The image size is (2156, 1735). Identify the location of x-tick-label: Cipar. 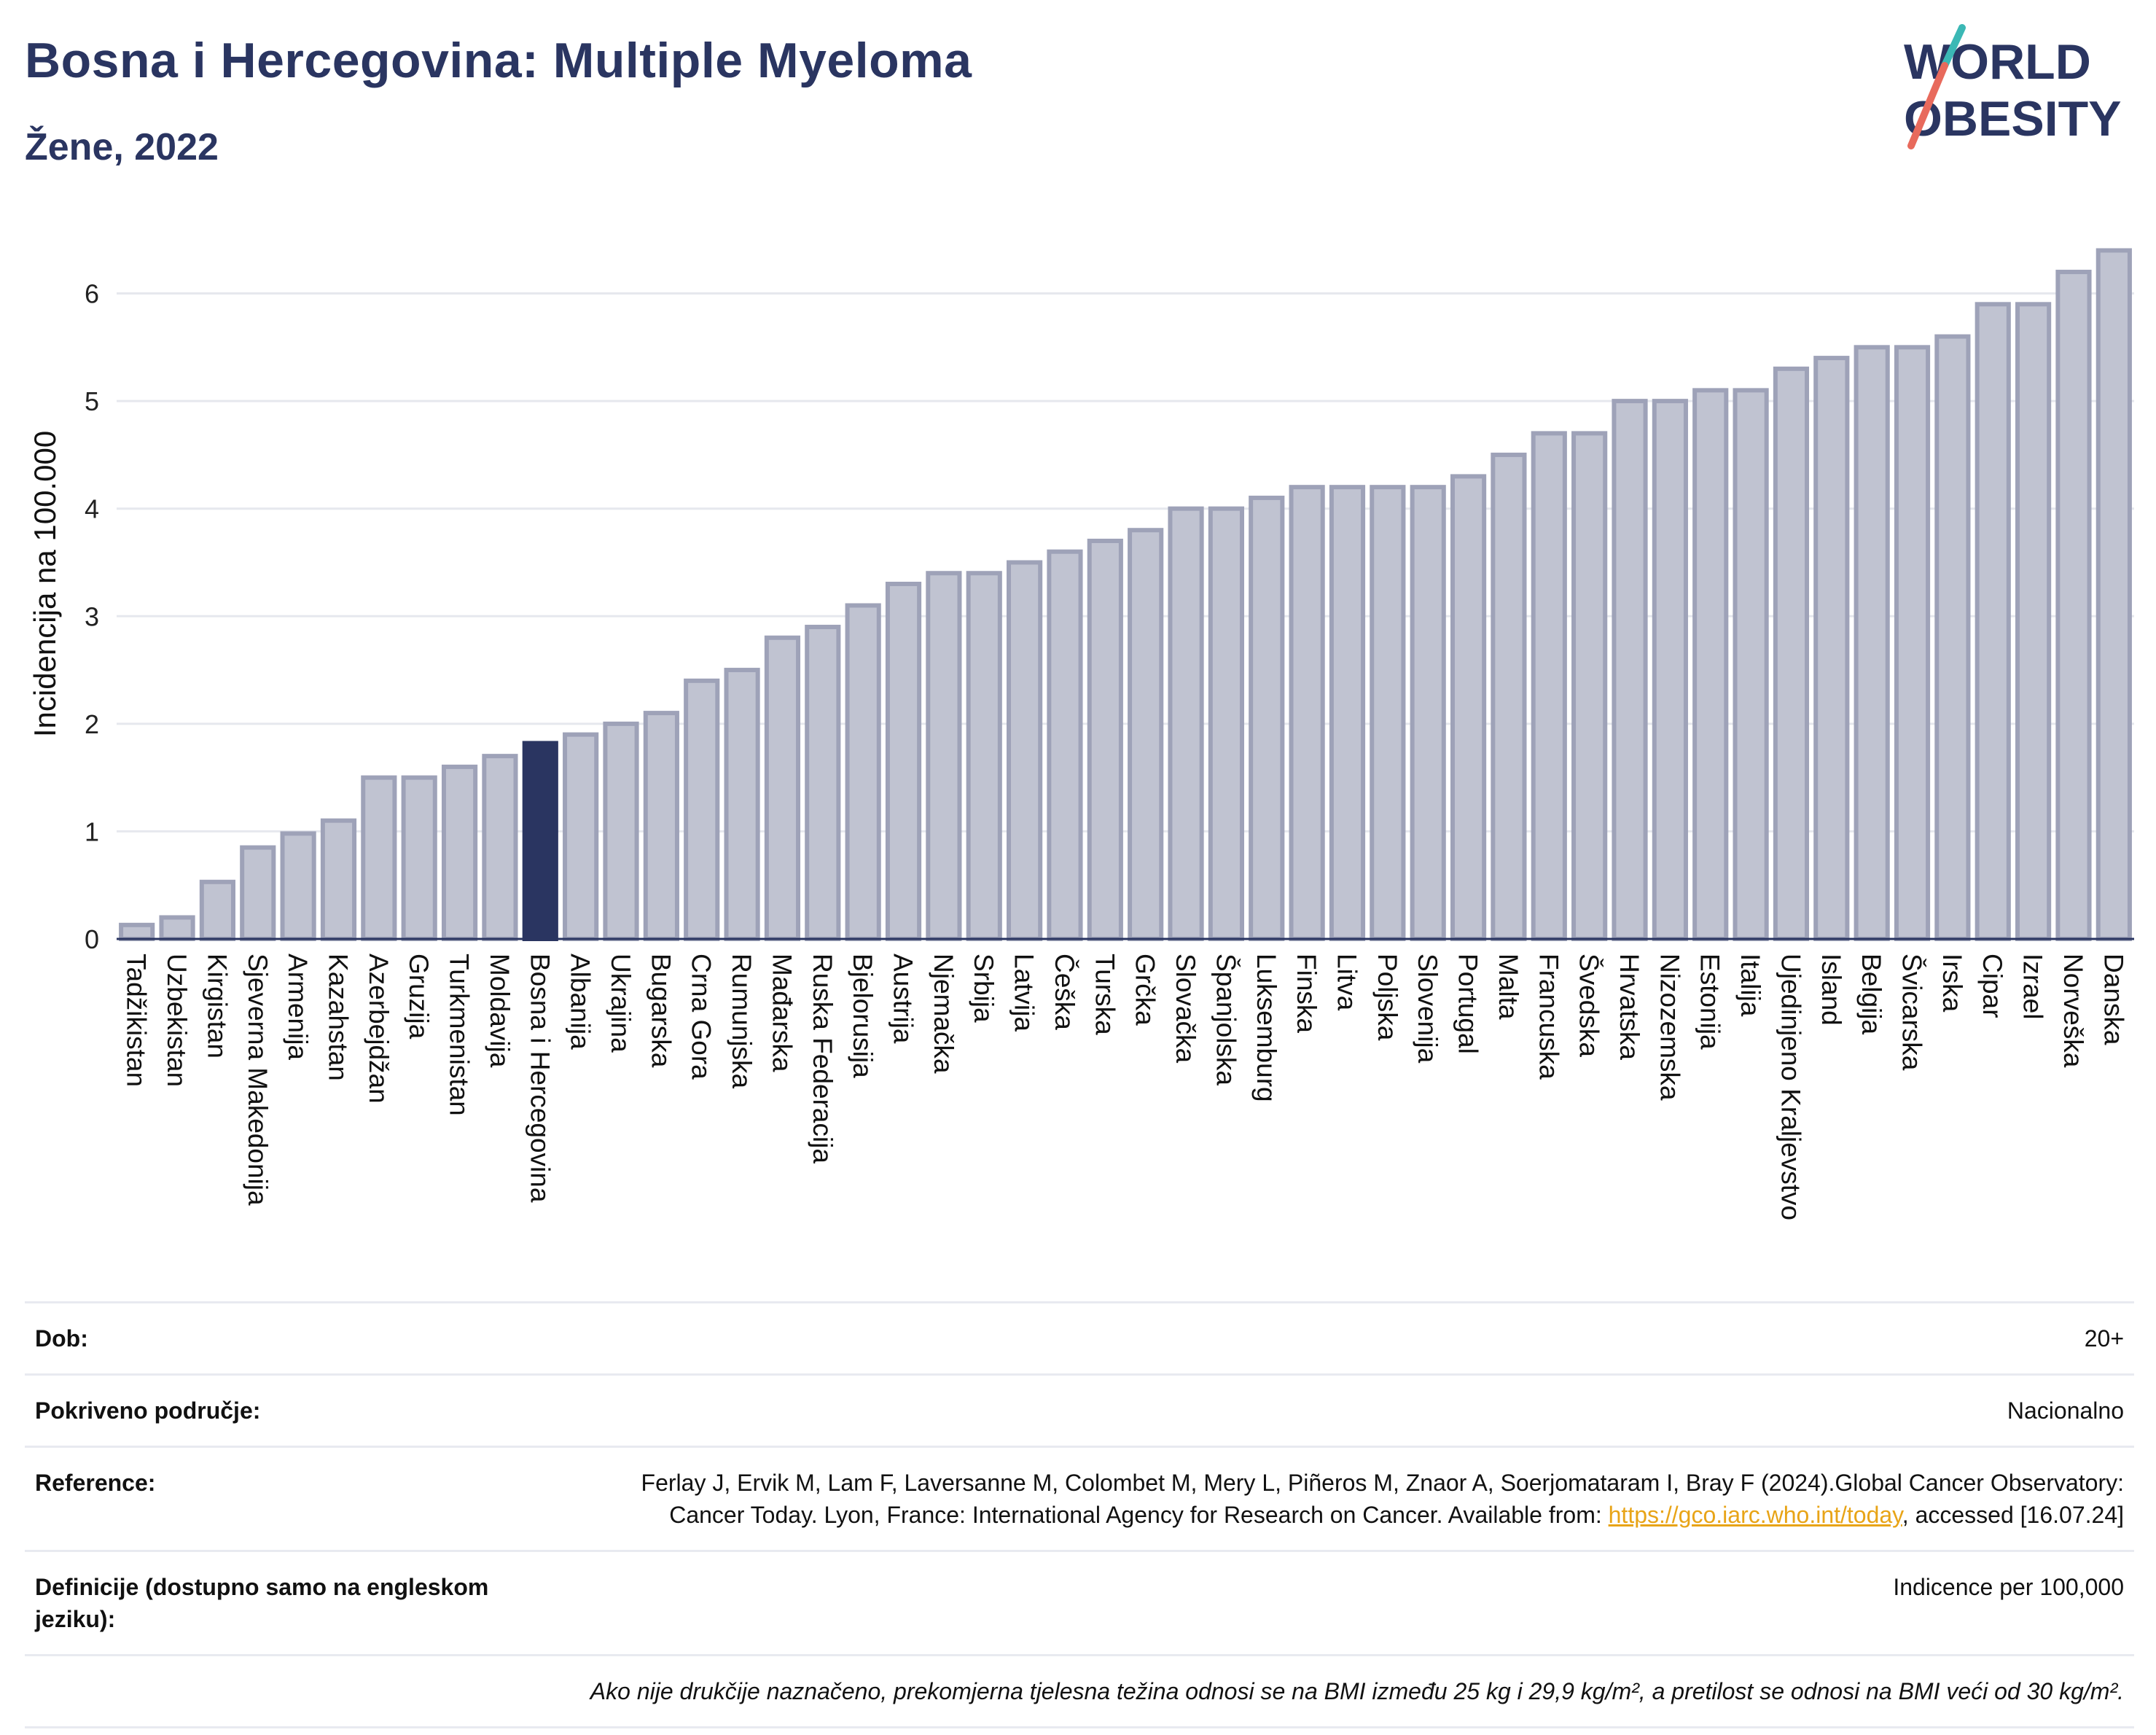
(1992, 986).